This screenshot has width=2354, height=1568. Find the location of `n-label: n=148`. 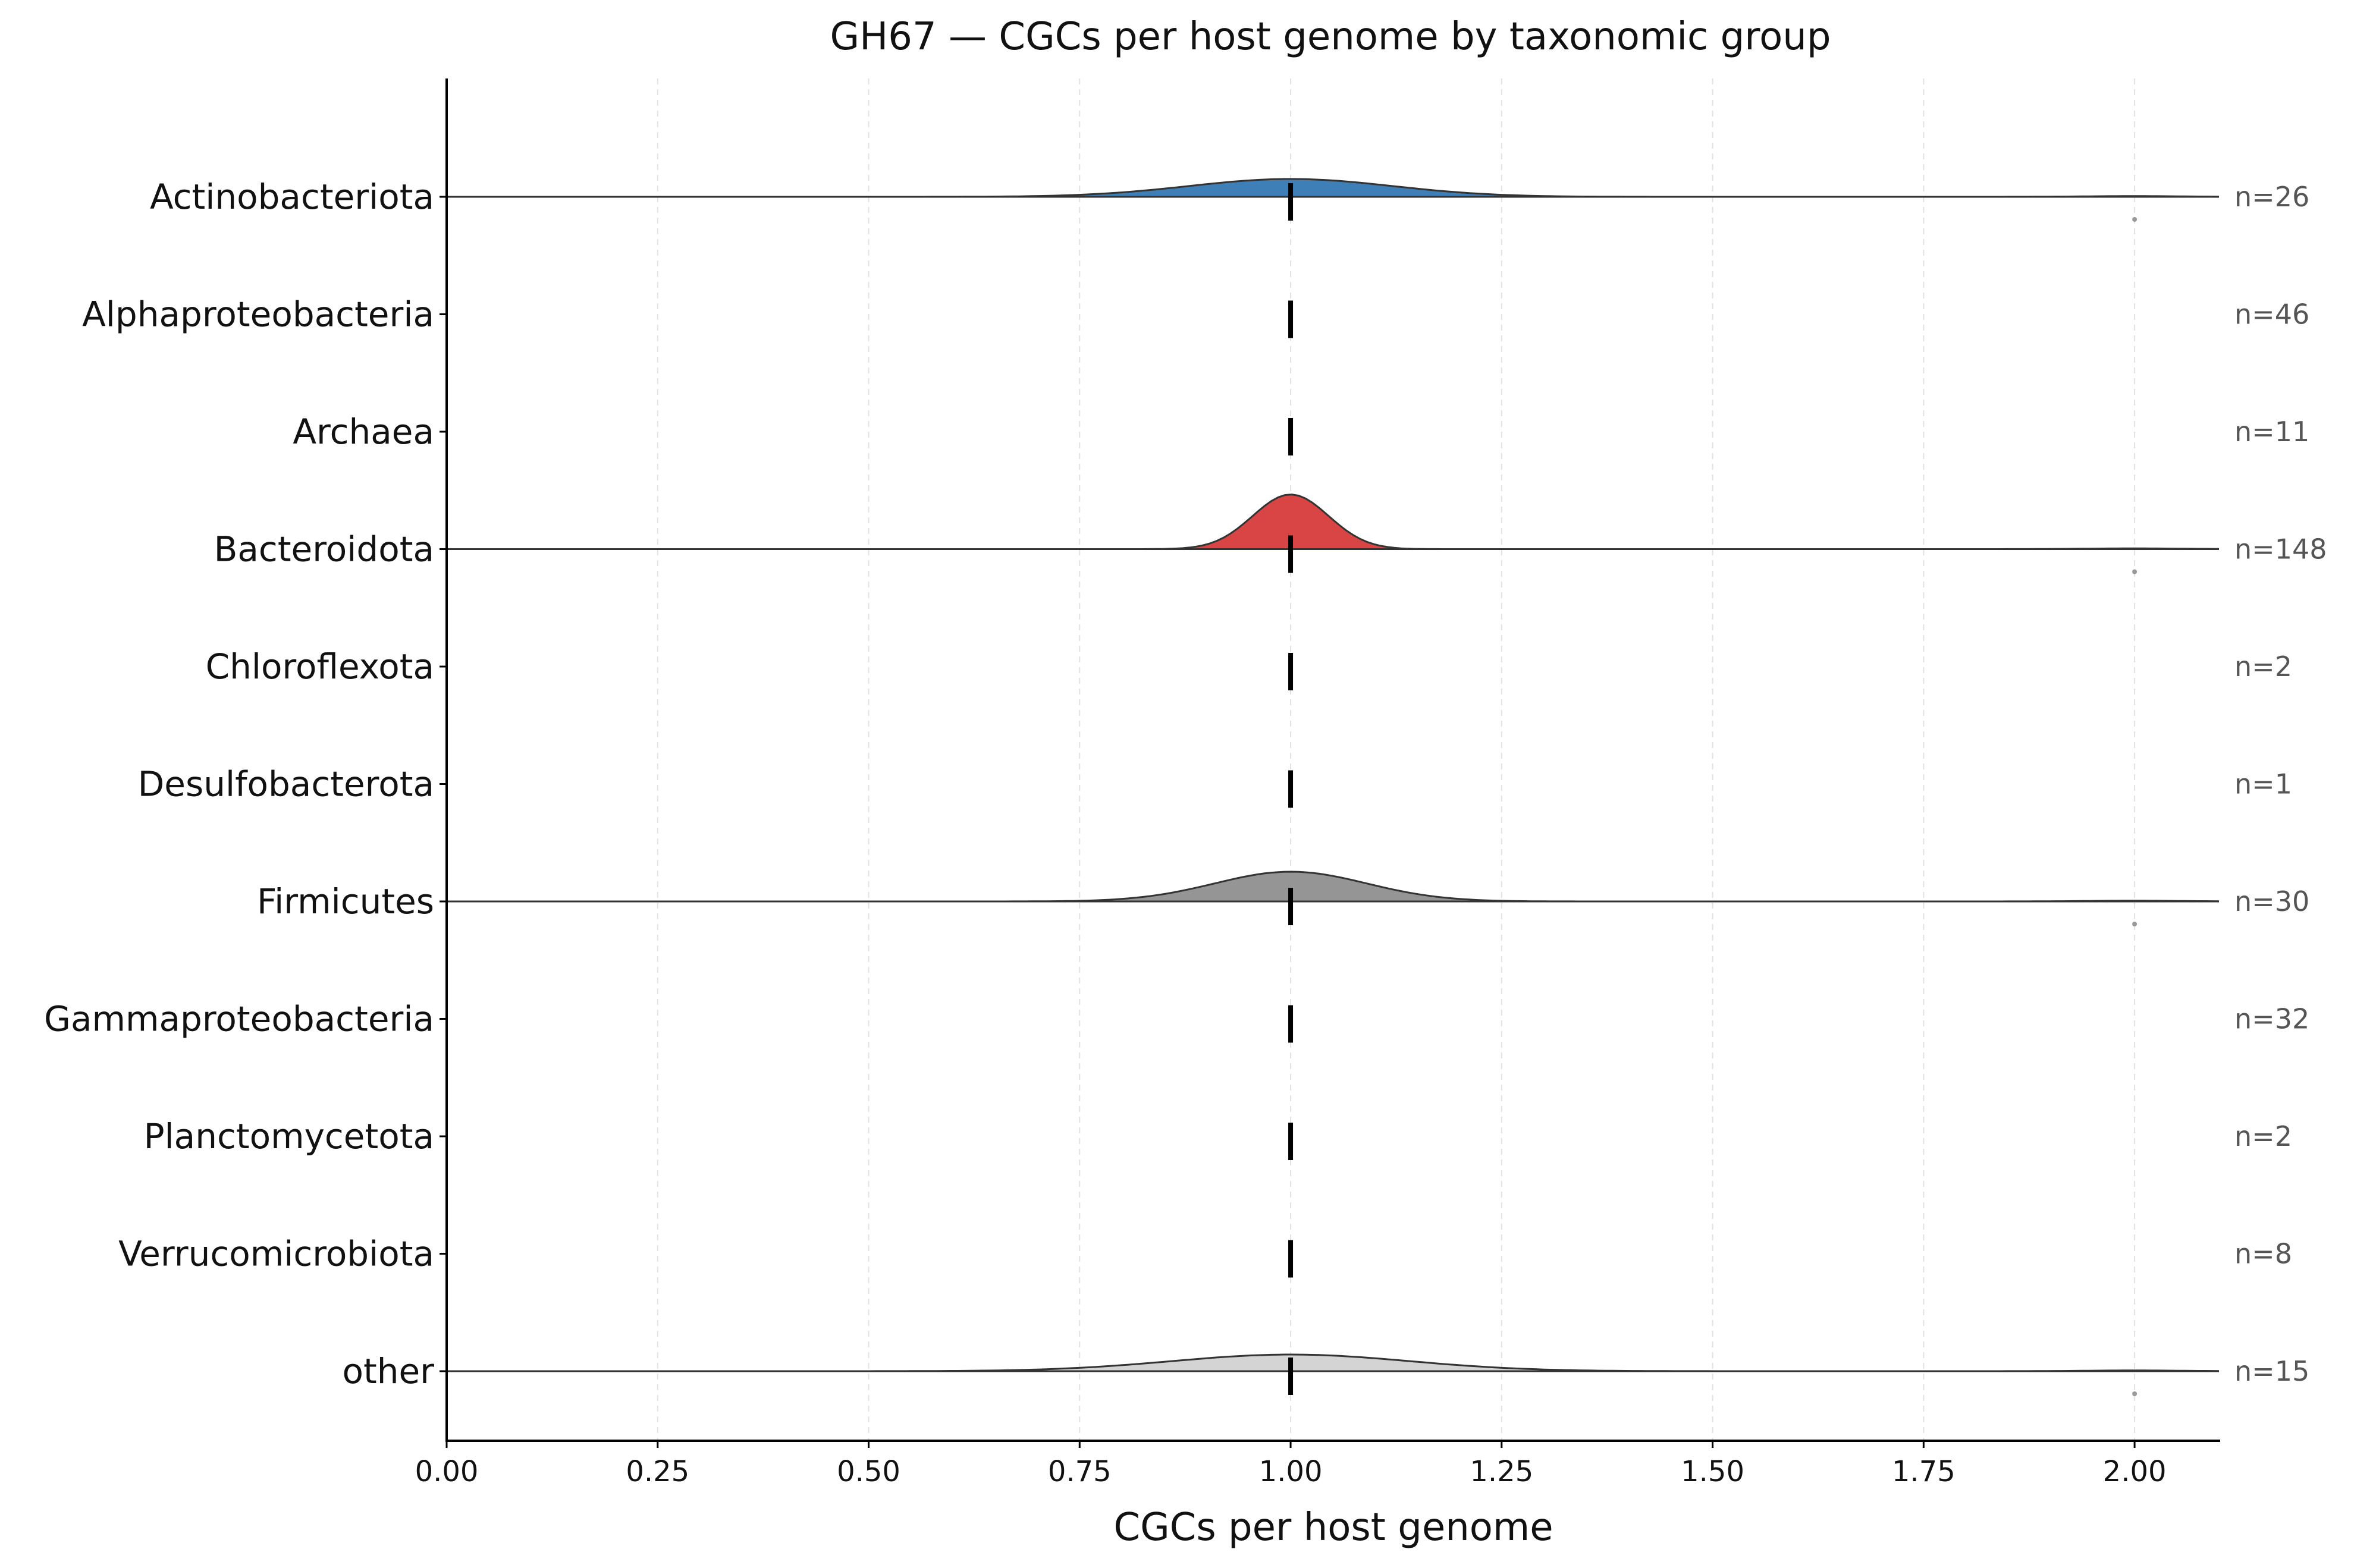

n-label: n=148 is located at coordinates (2280, 549).